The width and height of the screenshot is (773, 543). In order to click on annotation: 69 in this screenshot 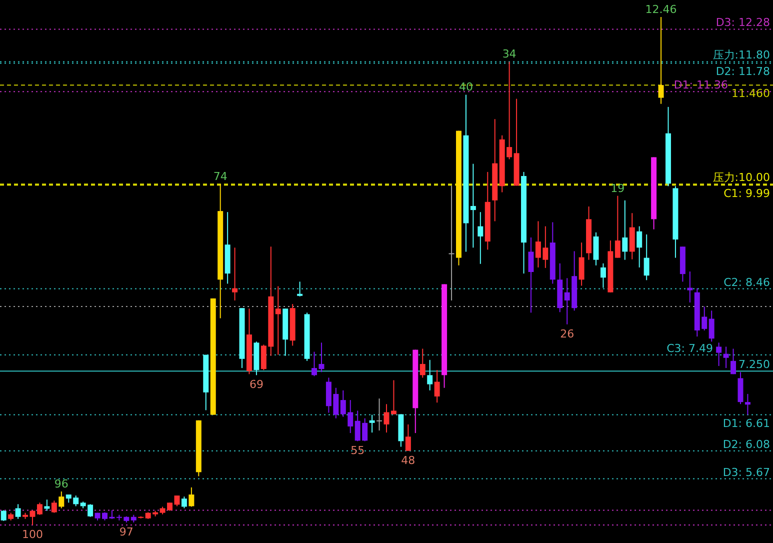, I will do `click(256, 385)`.